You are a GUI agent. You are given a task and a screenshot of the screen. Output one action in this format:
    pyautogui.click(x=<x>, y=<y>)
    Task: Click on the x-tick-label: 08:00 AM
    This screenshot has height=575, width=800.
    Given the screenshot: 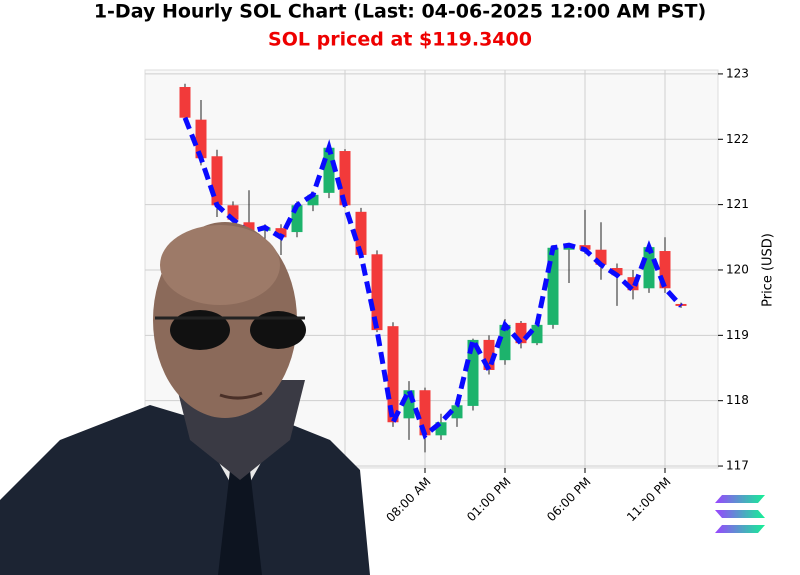 What is the action you would take?
    pyautogui.click(x=408, y=500)
    